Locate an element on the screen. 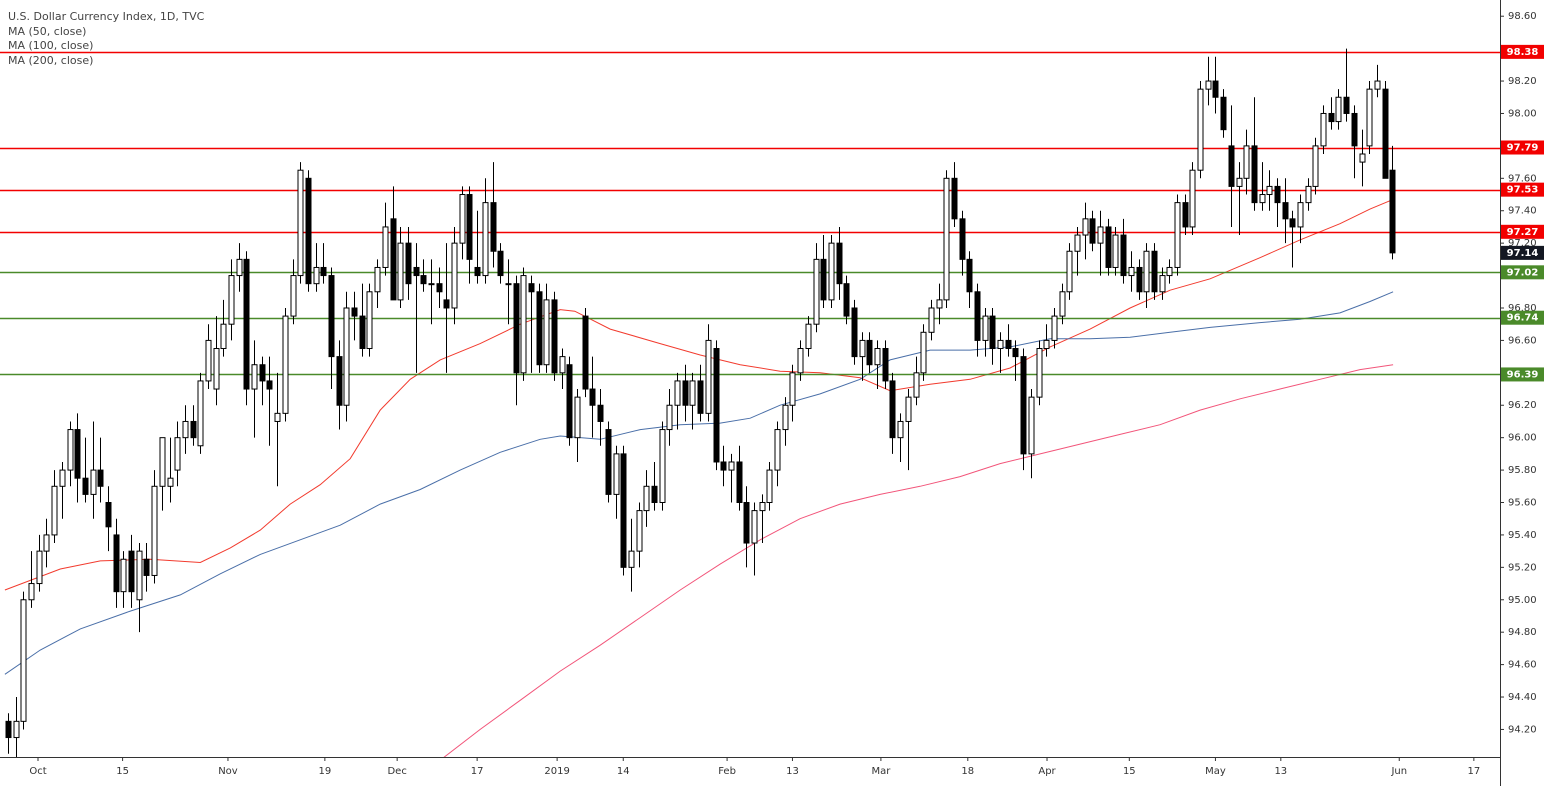 The width and height of the screenshot is (1545, 786). x-tick-label: Jun is located at coordinates (1398, 771).